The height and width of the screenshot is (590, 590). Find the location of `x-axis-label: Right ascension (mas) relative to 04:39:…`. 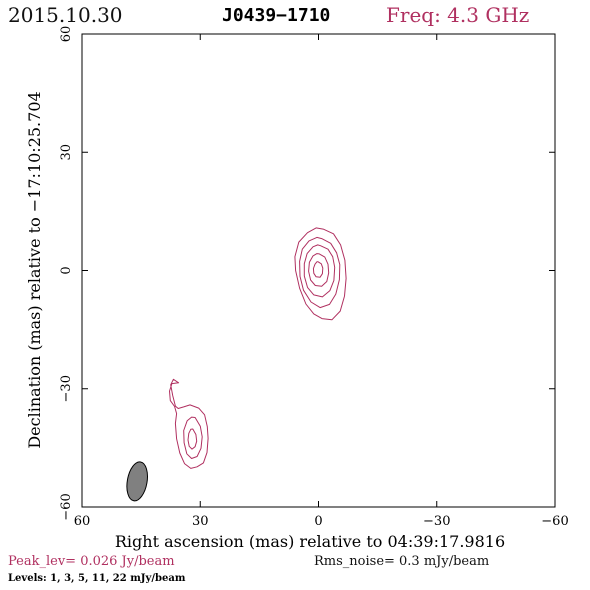

x-axis-label: Right ascension (mas) relative to 04:39:… is located at coordinates (310, 541).